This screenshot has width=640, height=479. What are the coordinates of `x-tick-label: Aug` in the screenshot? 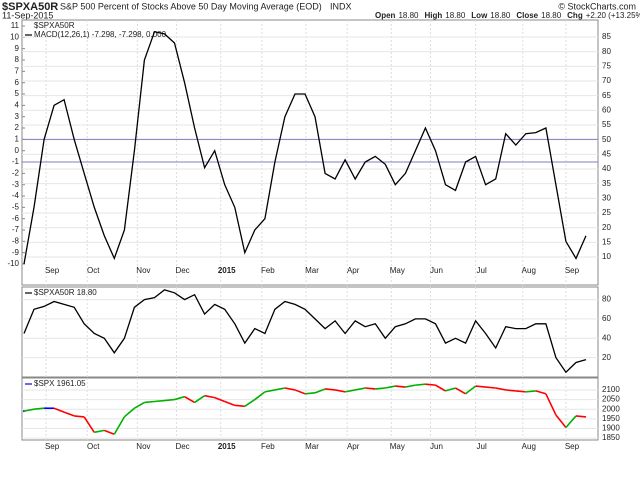 It's located at (529, 446).